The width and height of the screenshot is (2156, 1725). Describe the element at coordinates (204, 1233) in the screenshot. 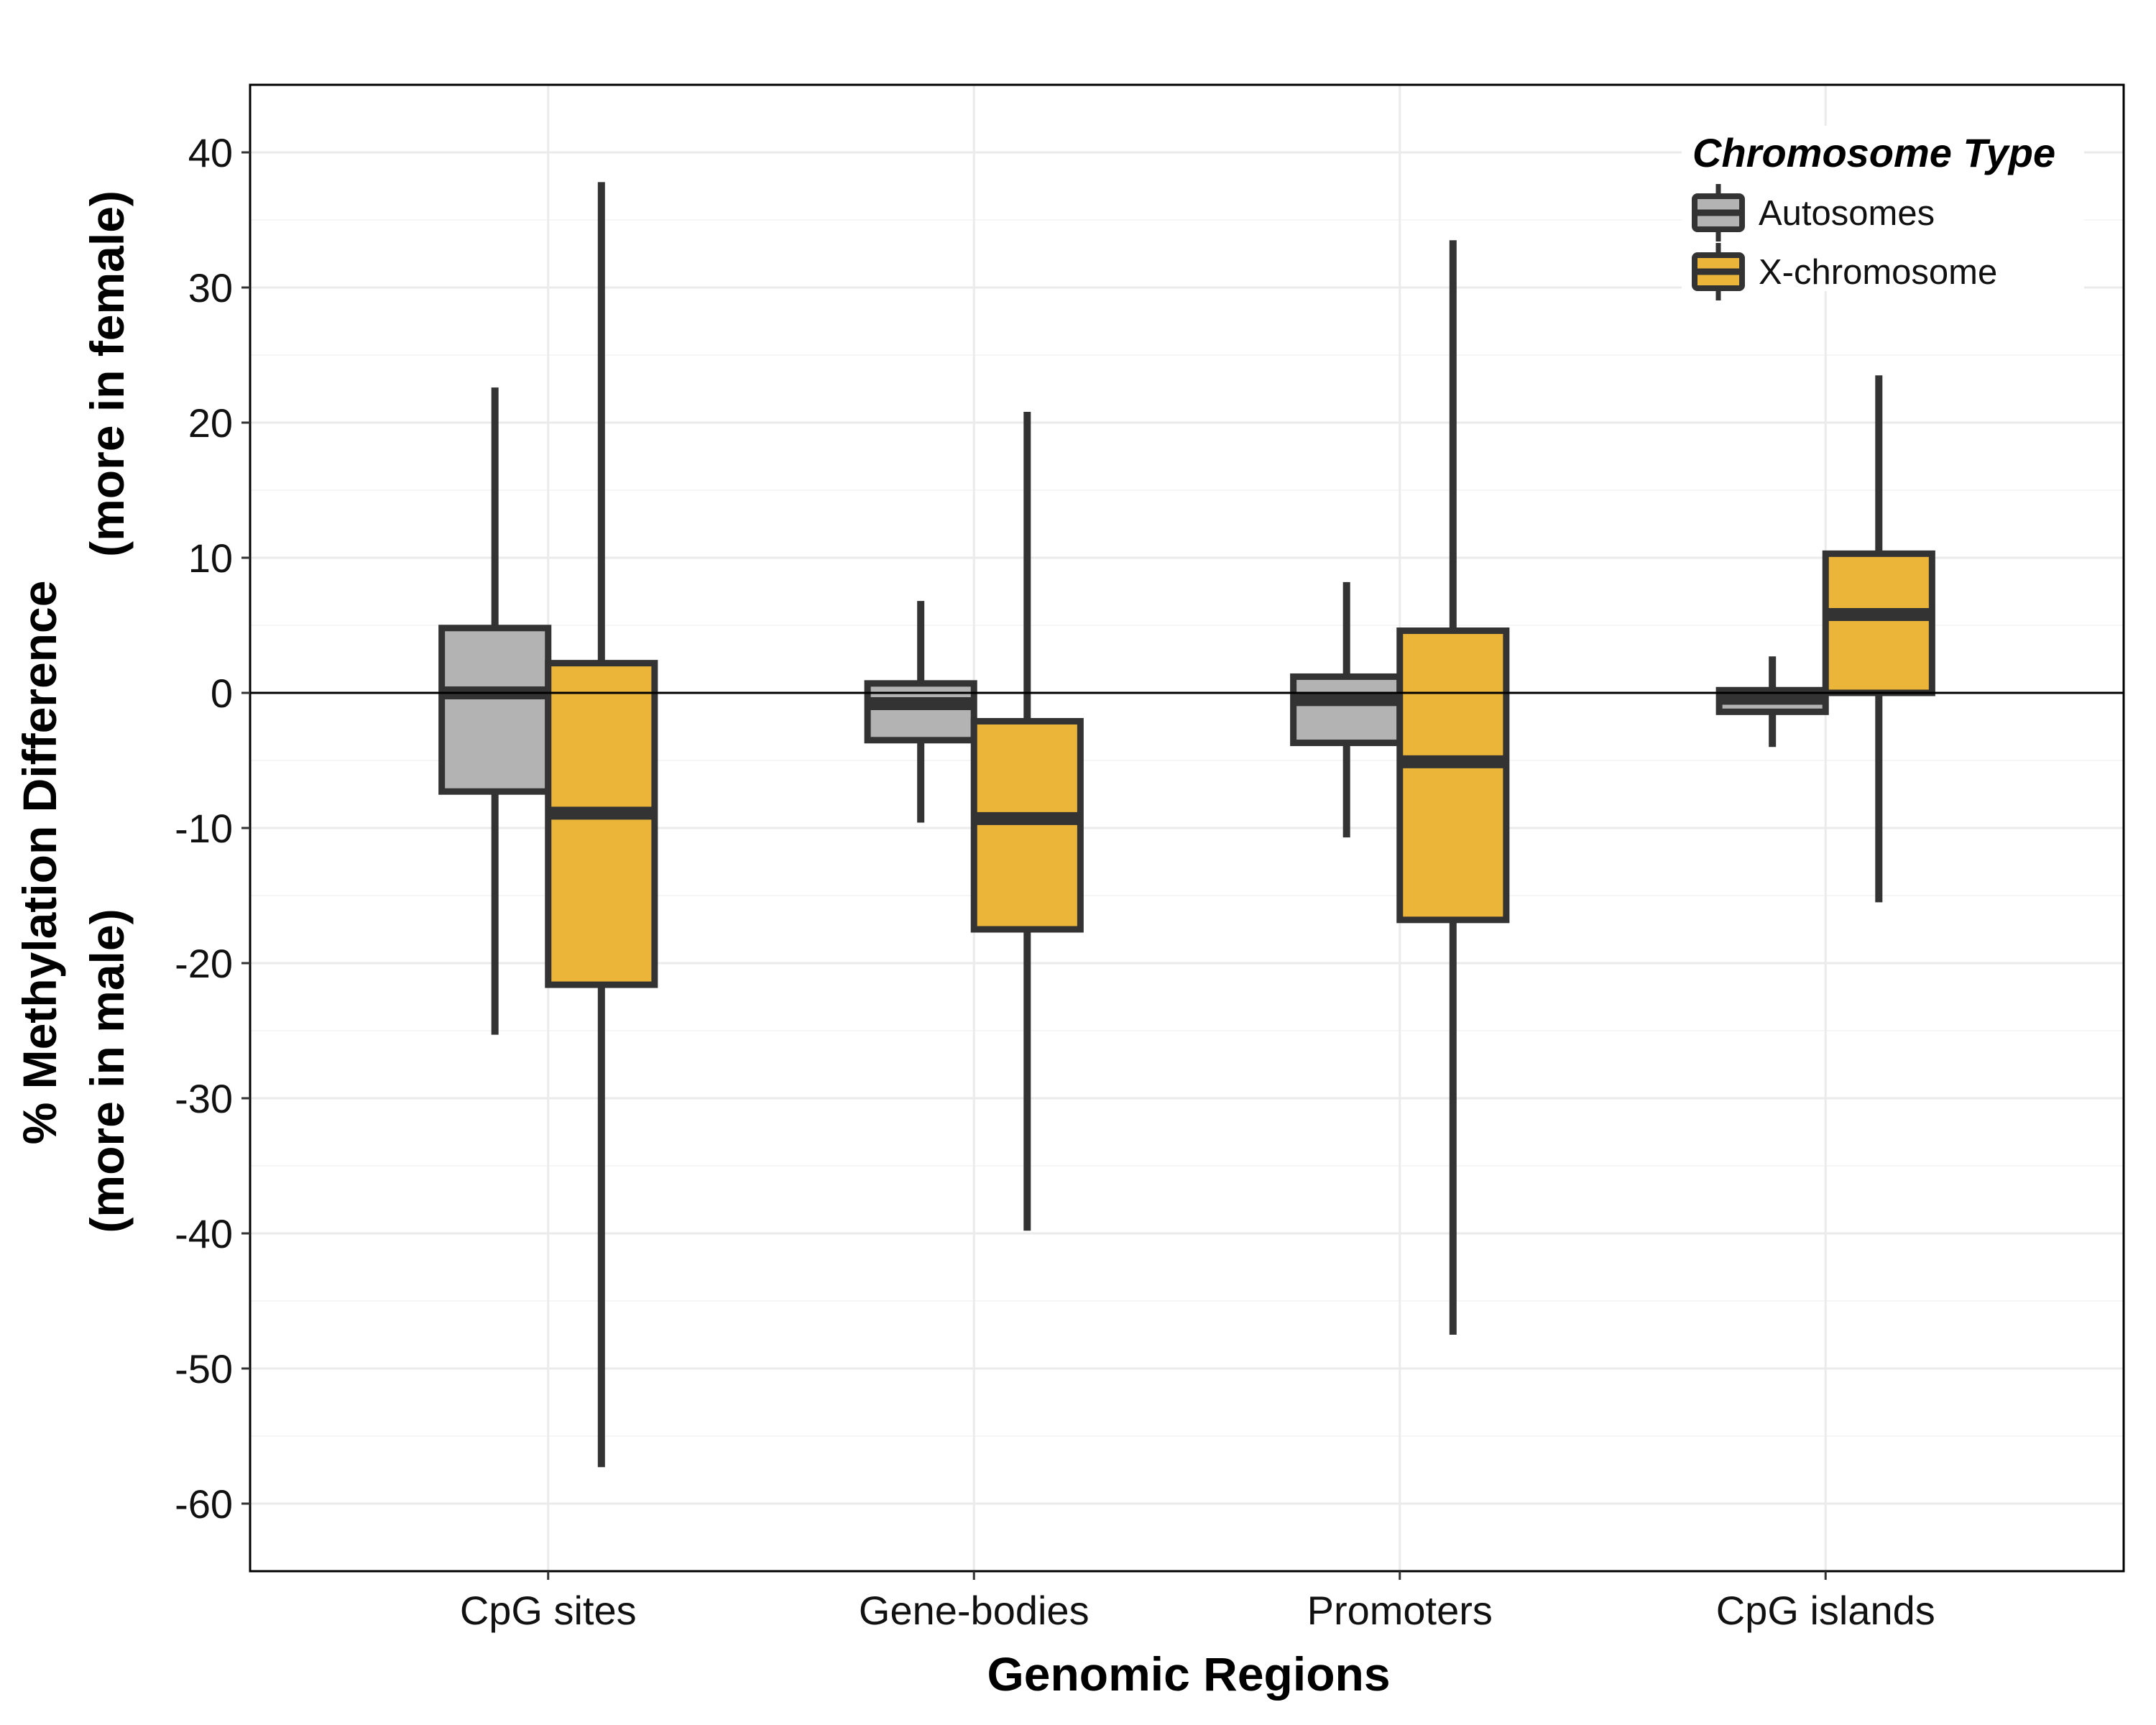

I see `y-tick-label: -40` at that location.